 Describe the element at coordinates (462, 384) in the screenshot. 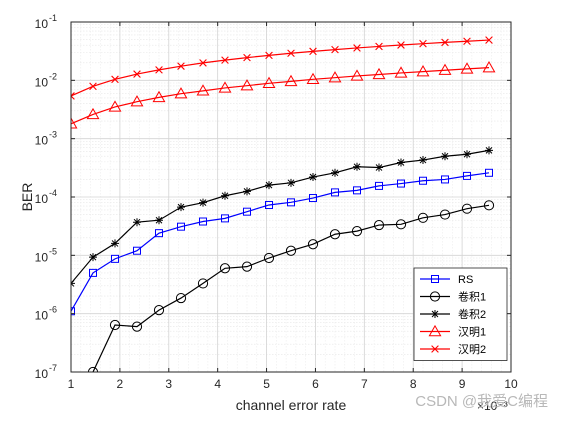

I see `x-tick-label: 9` at that location.